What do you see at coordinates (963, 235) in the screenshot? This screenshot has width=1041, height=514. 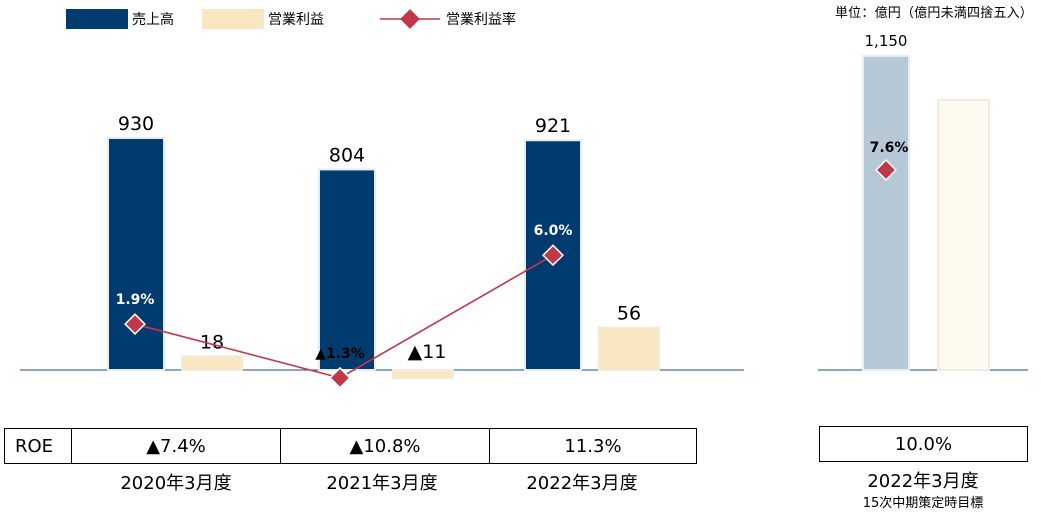 I see `target-profit-bar` at bounding box center [963, 235].